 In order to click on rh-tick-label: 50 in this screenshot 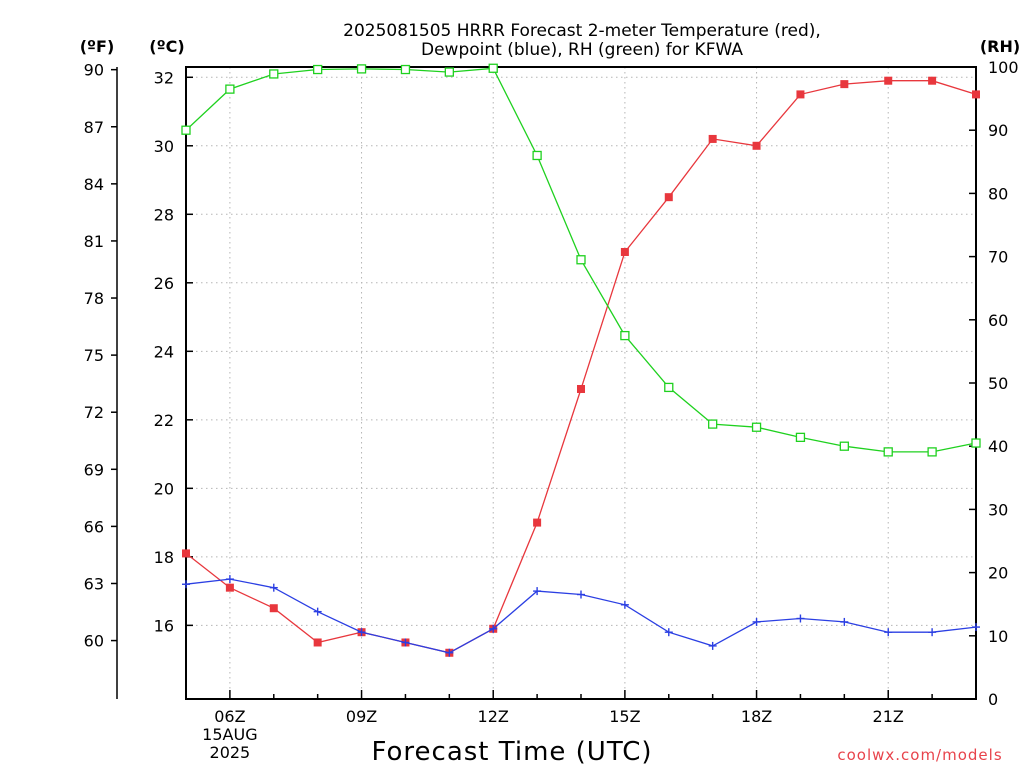, I will do `click(998, 383)`.